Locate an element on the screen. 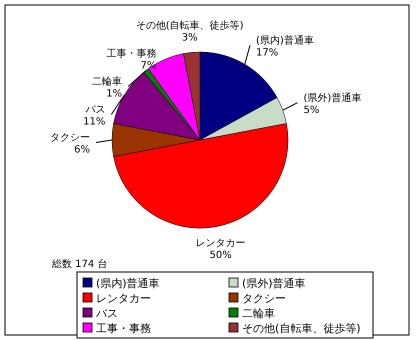 The width and height of the screenshot is (416, 340). legend-label: レンタカー is located at coordinates (123, 298).